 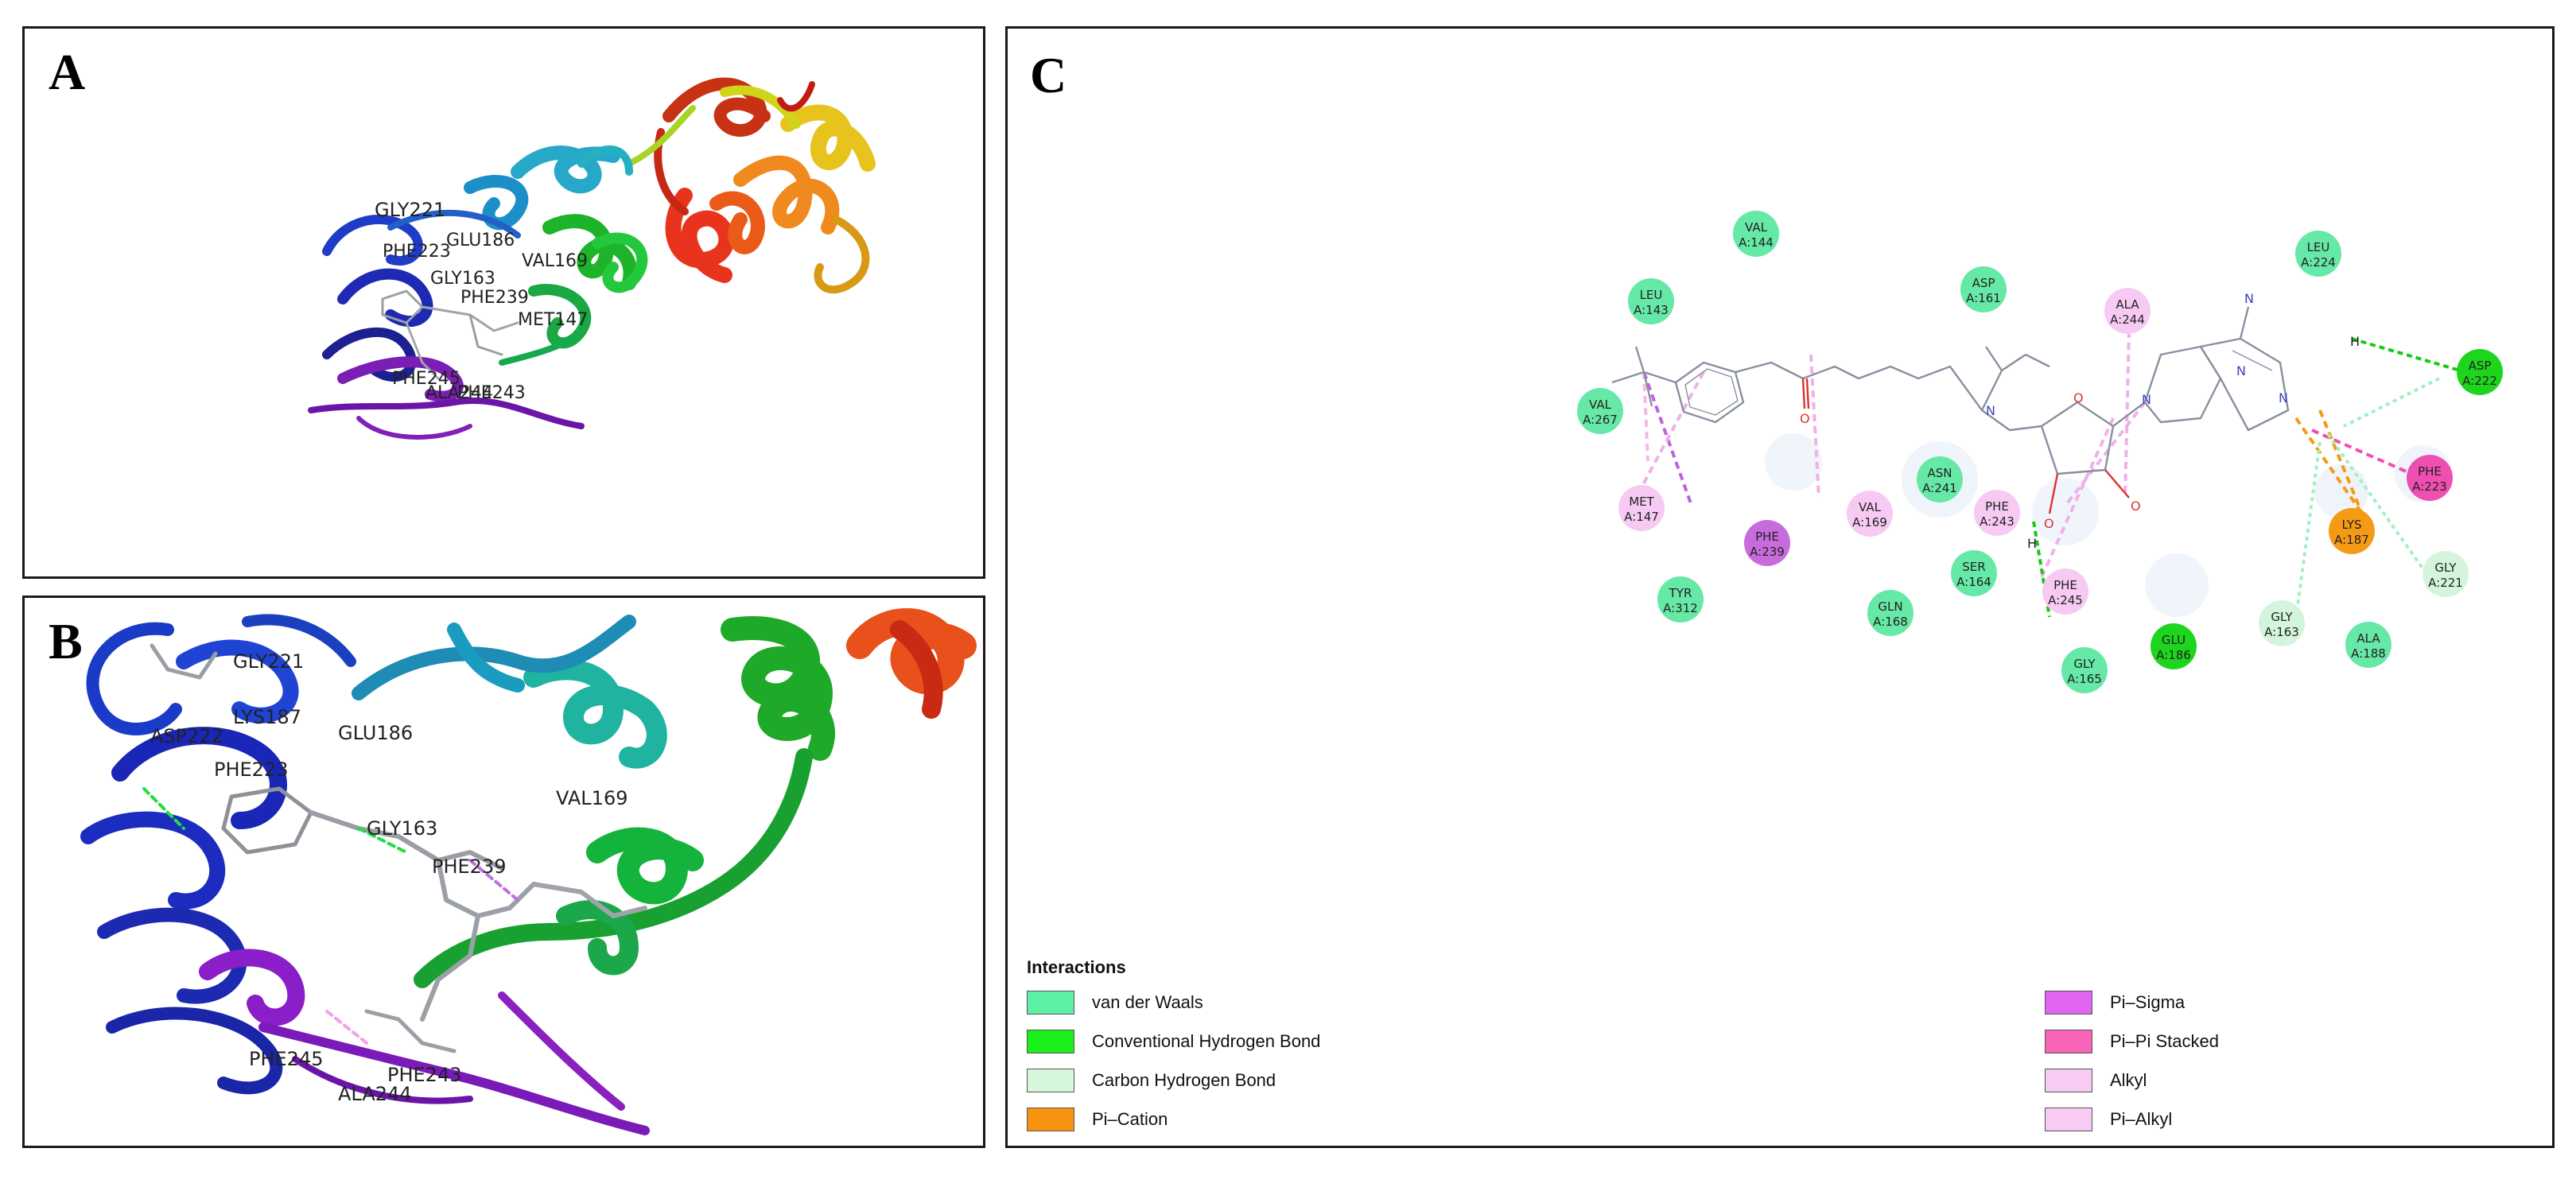 I want to click on residue-name: GLN, so click(x=1890, y=606).